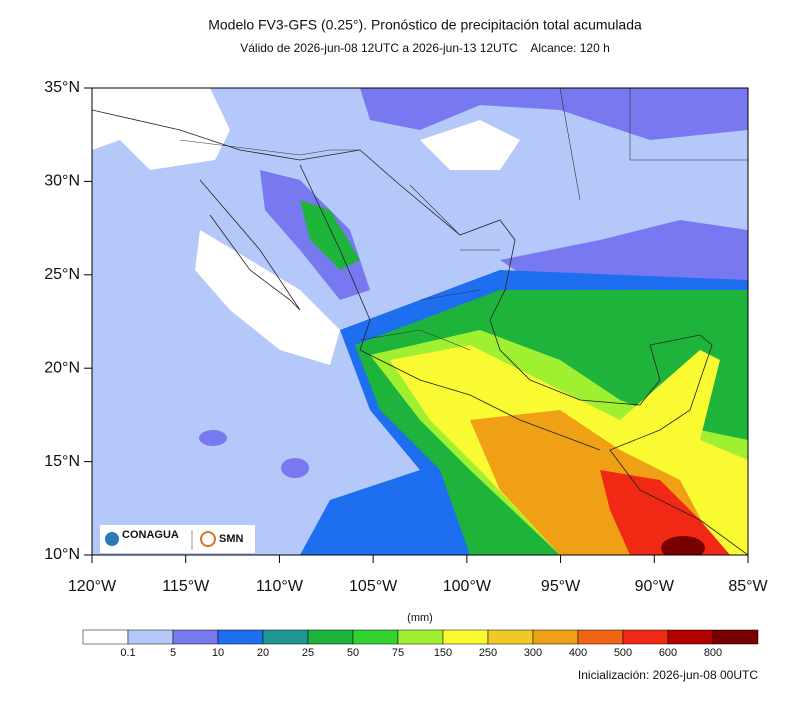 This screenshot has height=703, width=800. Describe the element at coordinates (533, 653) in the screenshot. I see `colorbar-label: 300` at that location.